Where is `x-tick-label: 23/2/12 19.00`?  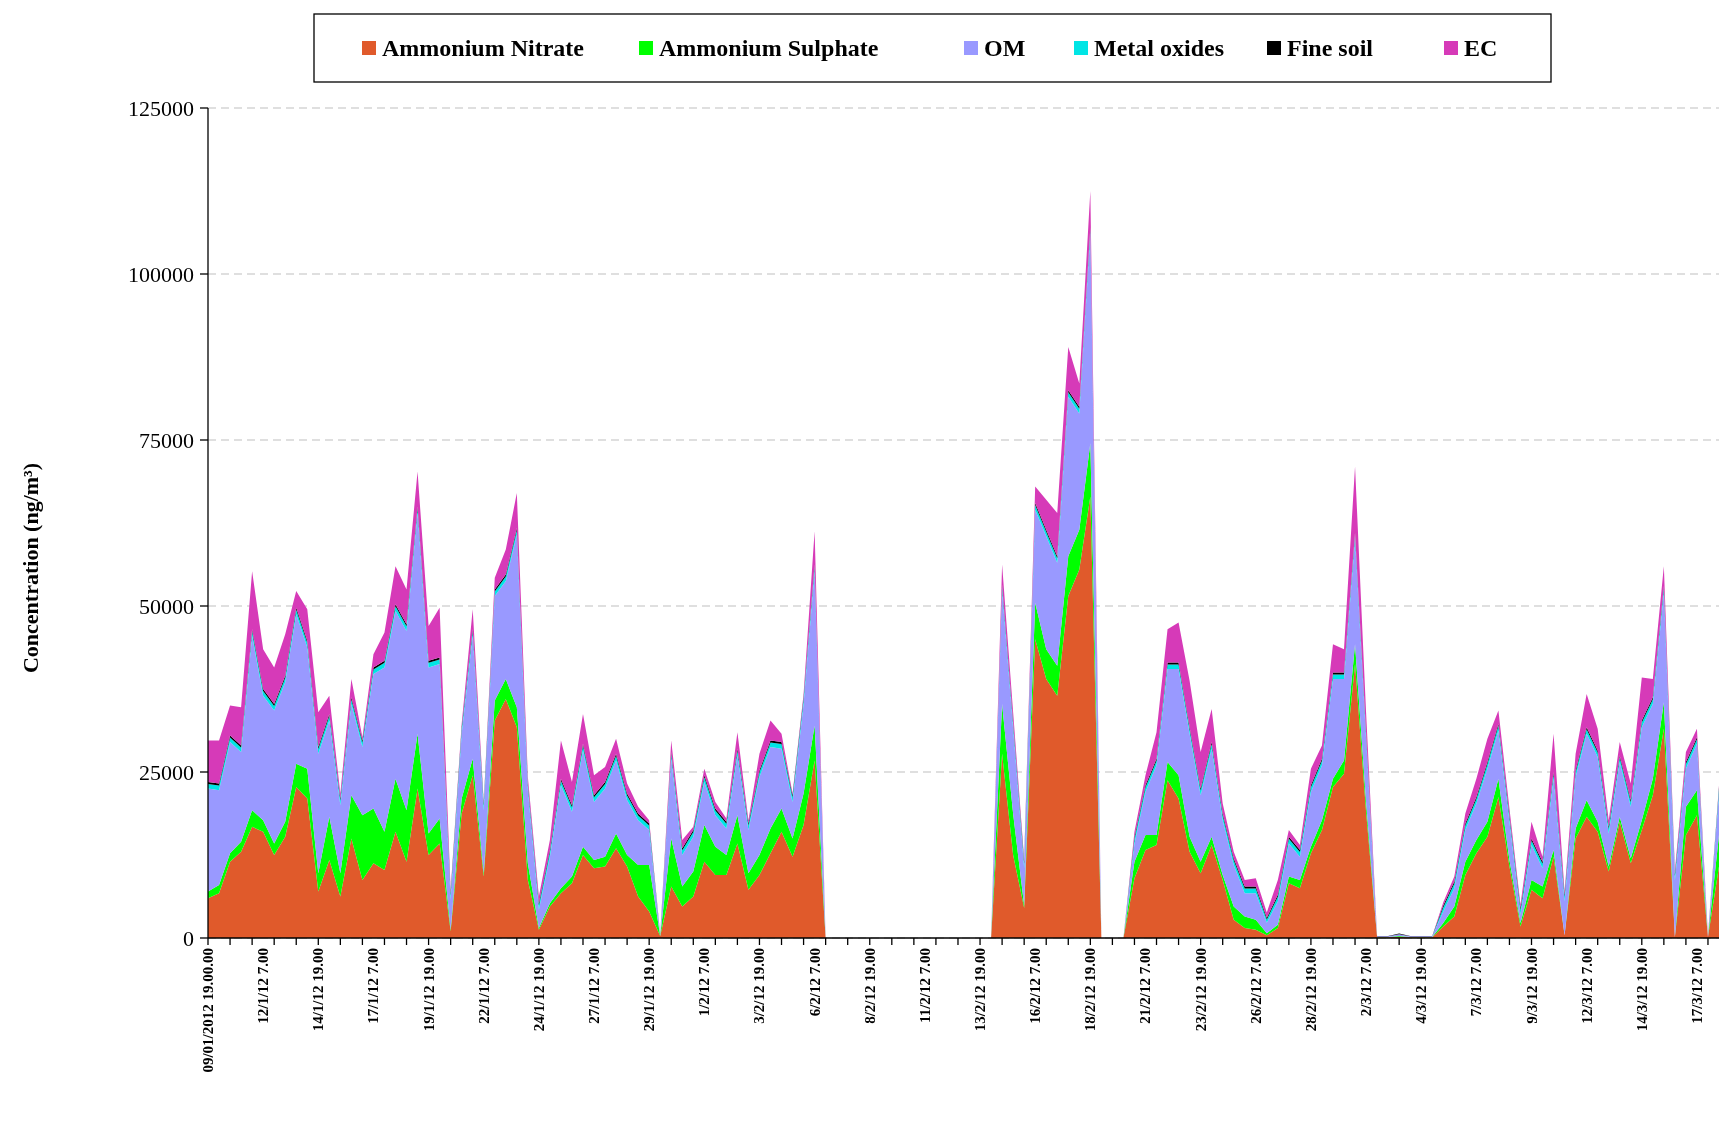 x-tick-label: 23/2/12 19.00 is located at coordinates (1200, 990).